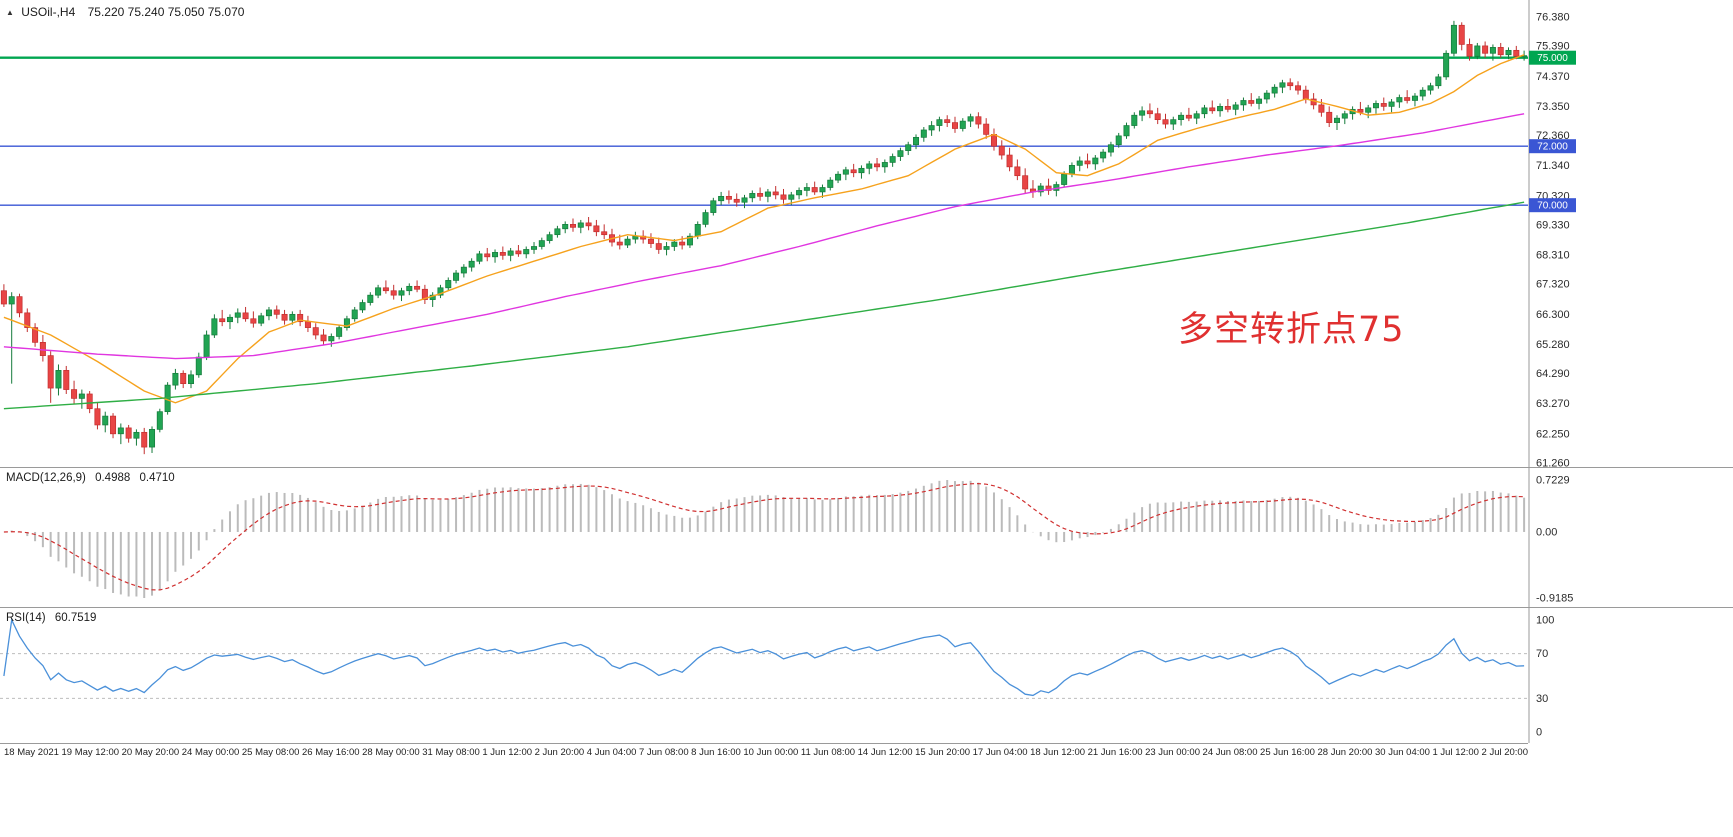  I want to click on macd-axis: 0.7229 0.00 -0.9185, so click(1550, 537).